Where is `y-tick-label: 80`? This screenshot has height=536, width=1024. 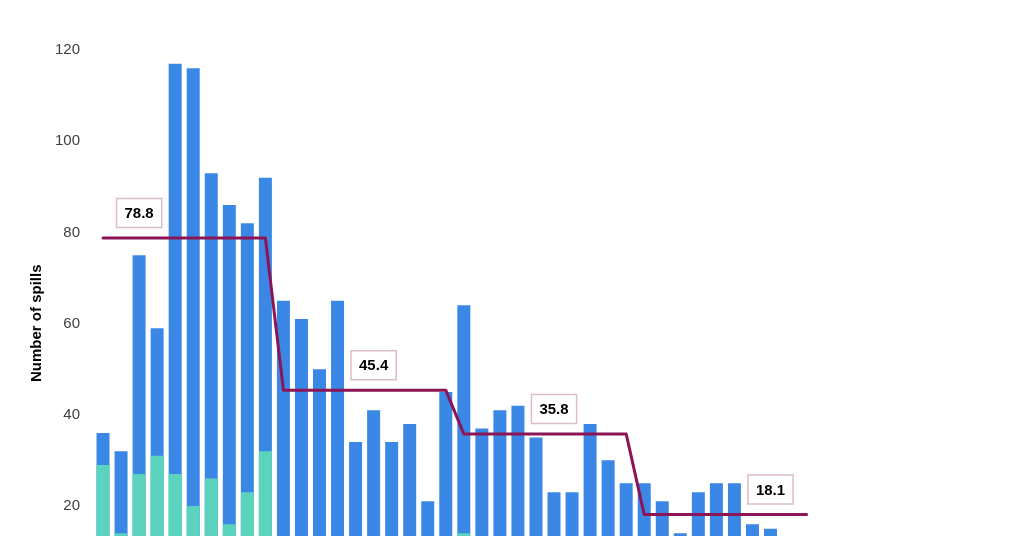 y-tick-label: 80 is located at coordinates (71, 231).